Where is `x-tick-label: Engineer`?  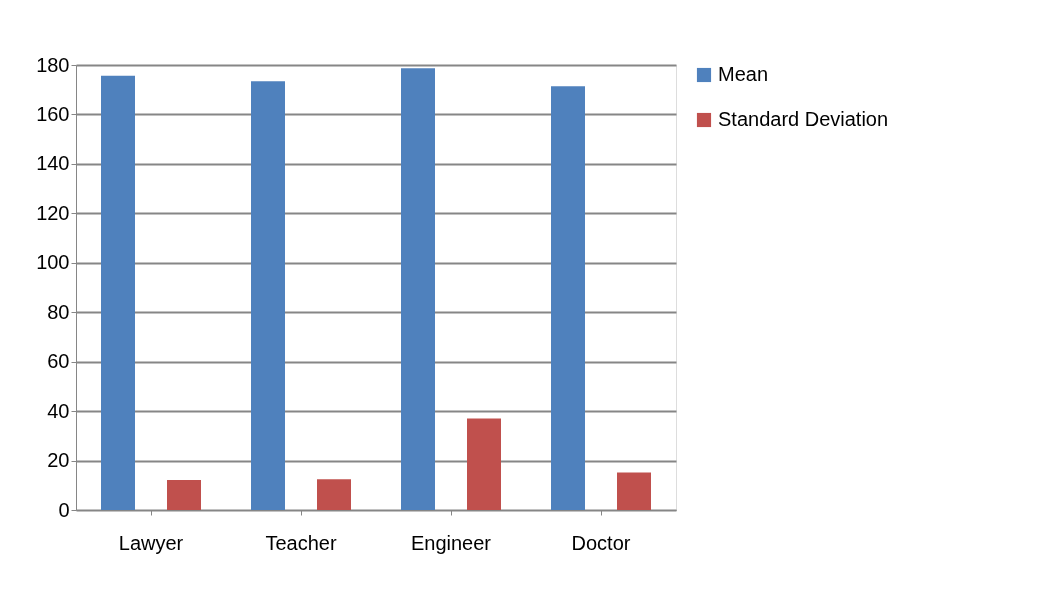
x-tick-label: Engineer is located at coordinates (451, 542).